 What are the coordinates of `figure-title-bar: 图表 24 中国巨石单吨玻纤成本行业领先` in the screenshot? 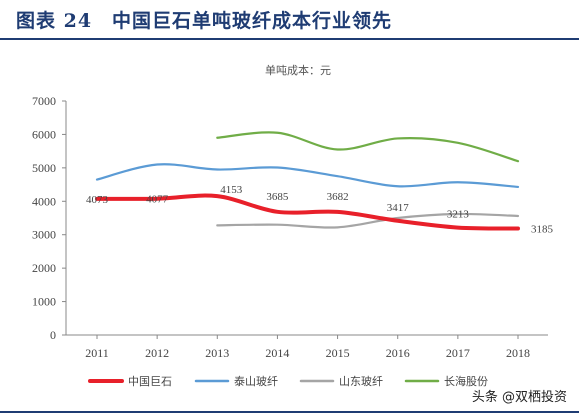 It's located at (289, 20).